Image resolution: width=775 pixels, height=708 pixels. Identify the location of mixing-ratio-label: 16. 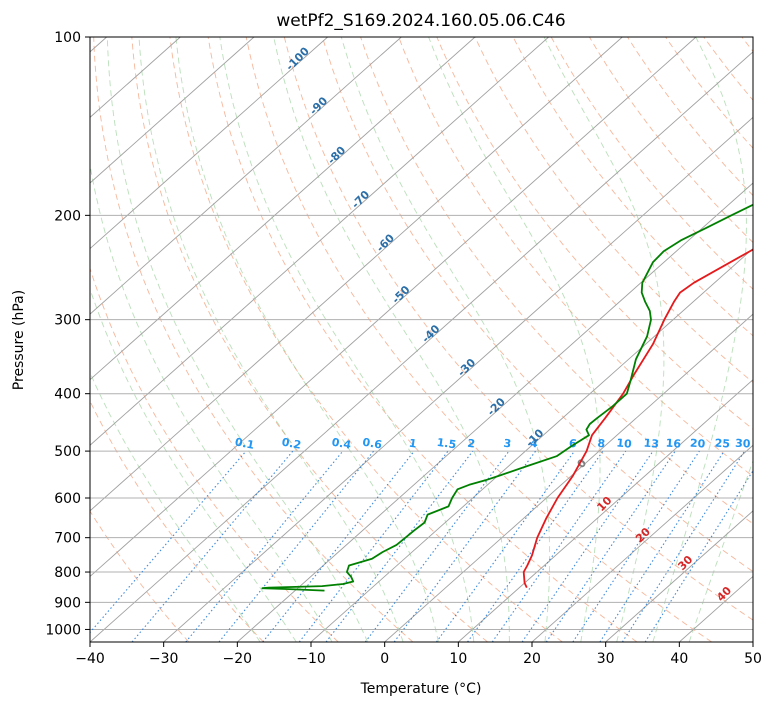
(673, 444).